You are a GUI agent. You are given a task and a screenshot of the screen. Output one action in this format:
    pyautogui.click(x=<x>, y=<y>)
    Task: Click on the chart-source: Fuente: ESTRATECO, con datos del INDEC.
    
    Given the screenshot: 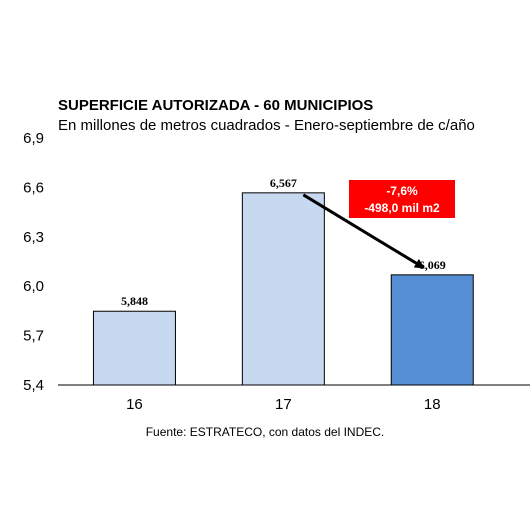 What is the action you would take?
    pyautogui.click(x=265, y=432)
    